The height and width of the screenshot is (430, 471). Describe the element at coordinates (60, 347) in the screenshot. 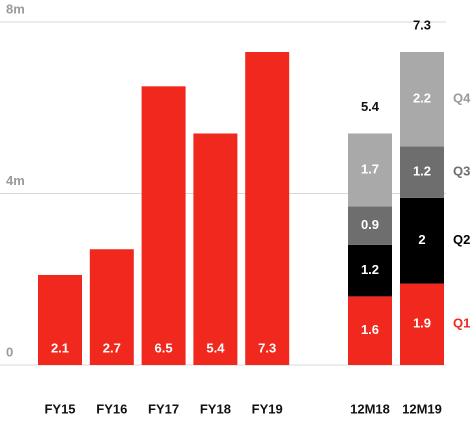

I see `value-label: 2.1` at that location.